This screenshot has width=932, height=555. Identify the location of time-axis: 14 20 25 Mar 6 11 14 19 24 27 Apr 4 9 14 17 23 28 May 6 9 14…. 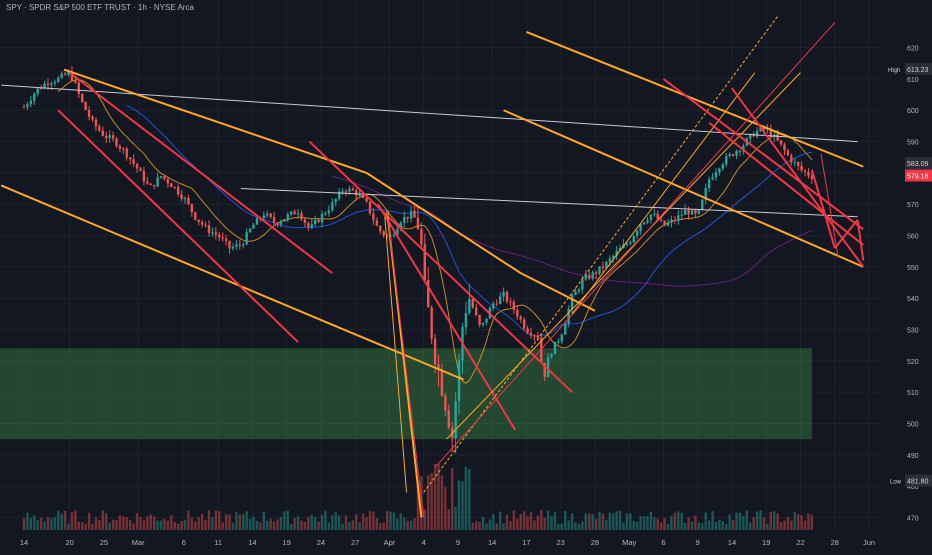
(466, 540).